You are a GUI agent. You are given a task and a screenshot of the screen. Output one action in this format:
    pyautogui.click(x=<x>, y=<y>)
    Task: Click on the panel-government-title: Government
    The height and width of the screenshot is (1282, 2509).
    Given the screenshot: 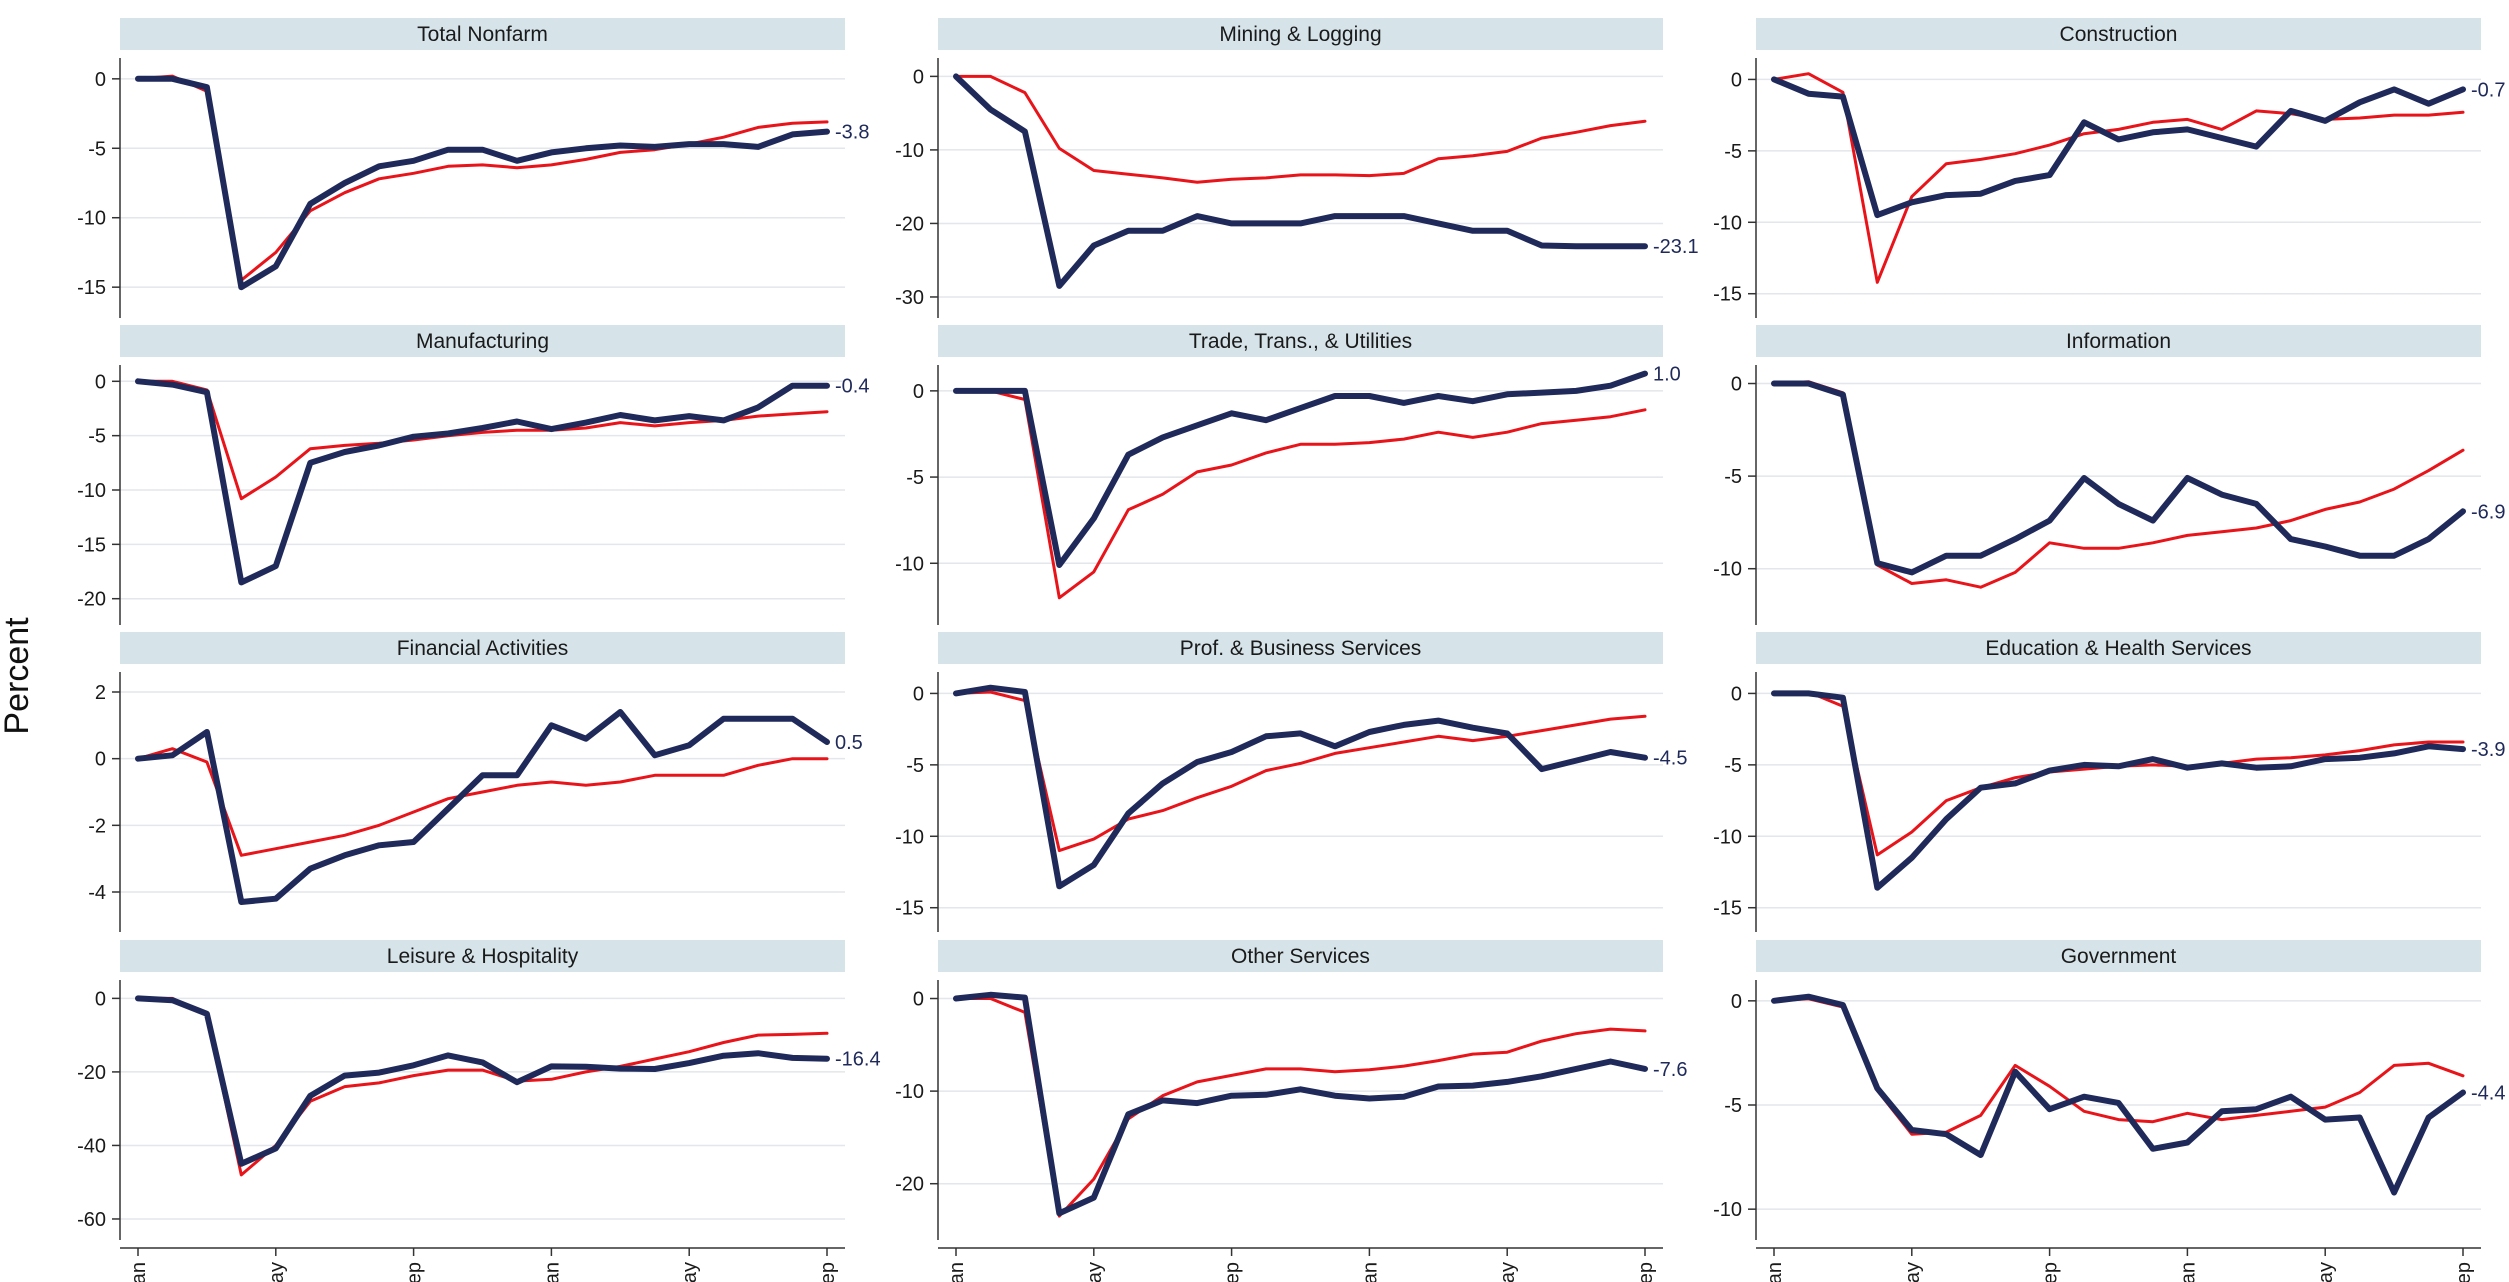 What is the action you would take?
    pyautogui.click(x=2119, y=956)
    